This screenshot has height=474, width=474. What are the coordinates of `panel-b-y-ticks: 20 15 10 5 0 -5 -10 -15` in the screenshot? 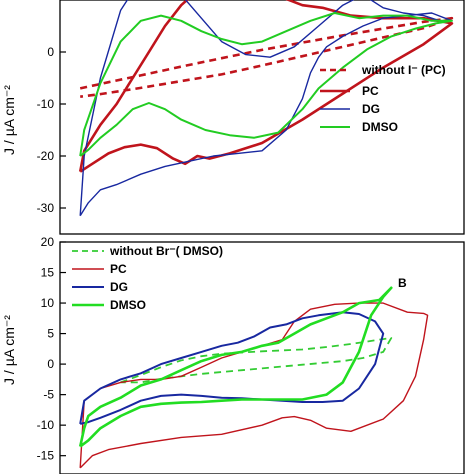 It's located at (51, 349).